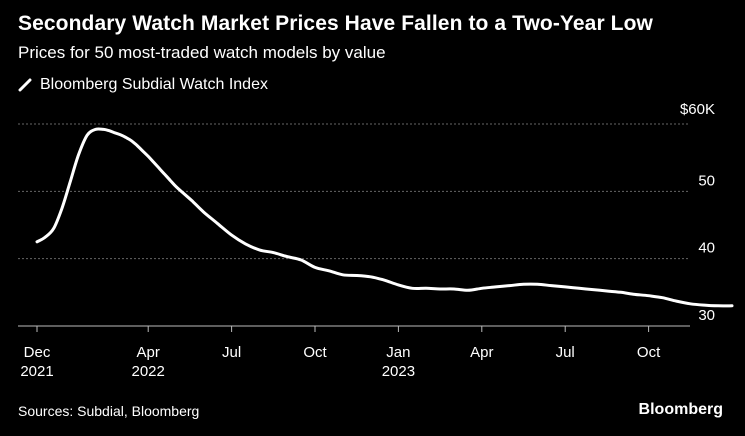 This screenshot has height=436, width=745. What do you see at coordinates (398, 352) in the screenshot?
I see `x-tick-label: Jan` at bounding box center [398, 352].